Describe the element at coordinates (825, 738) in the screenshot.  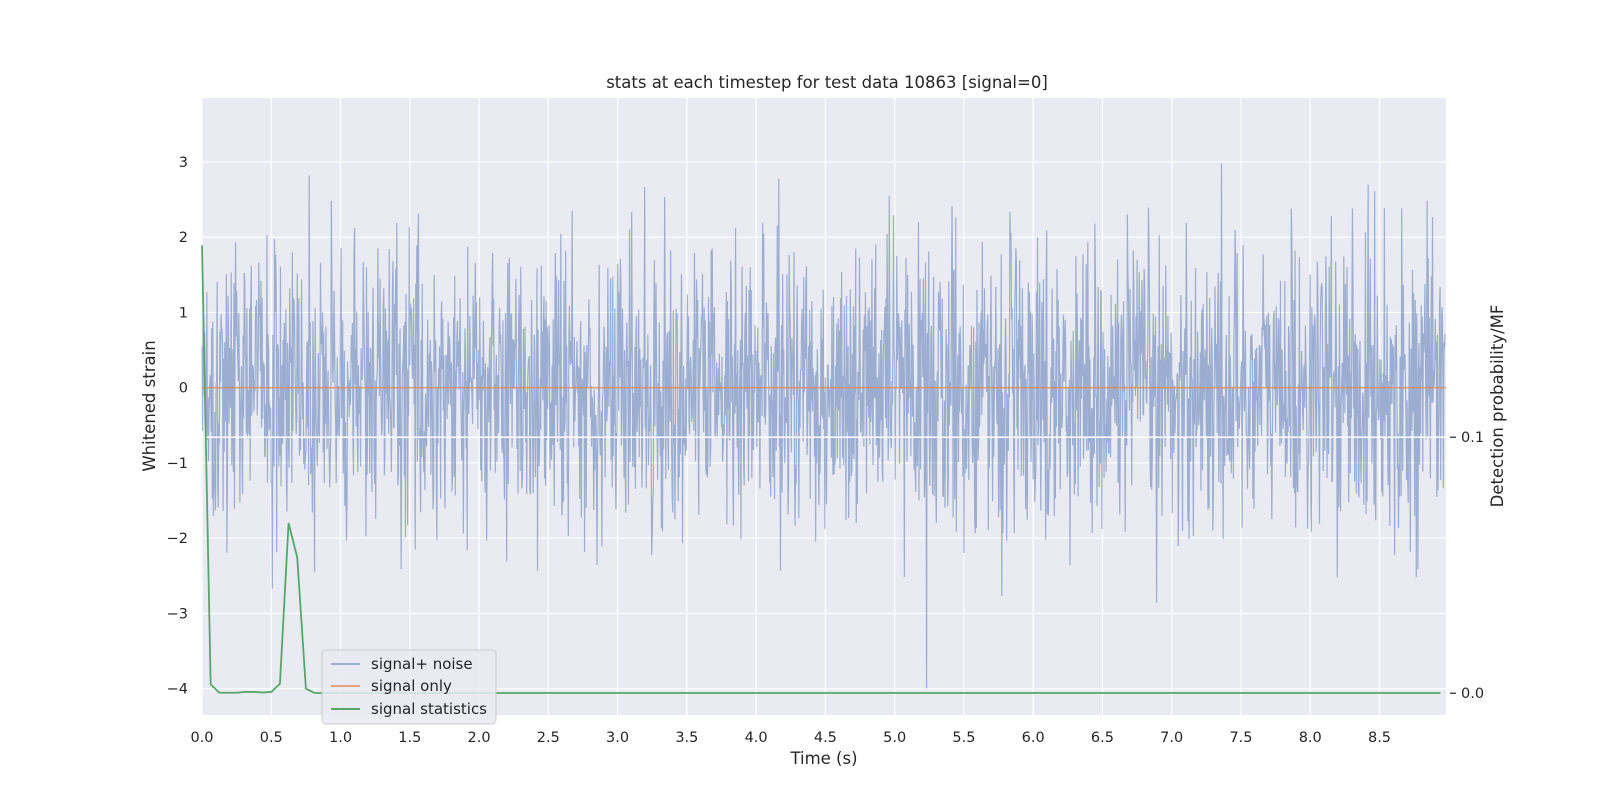
I see `x-tick-label-9: 4.5` at that location.